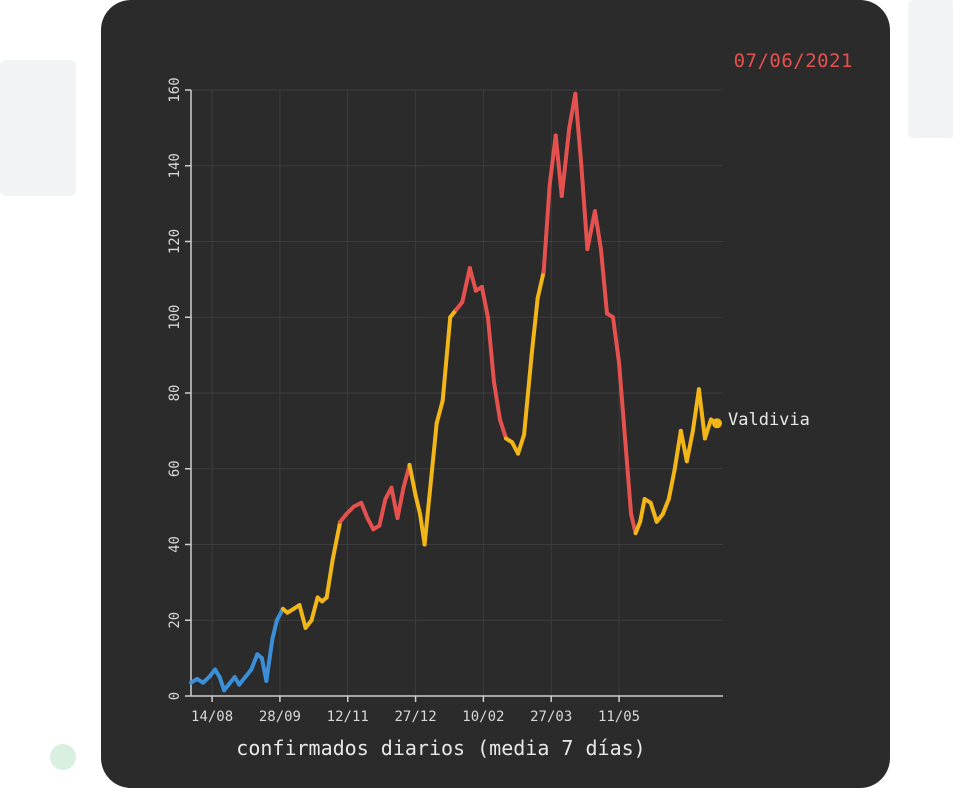 The width and height of the screenshot is (953, 797). What do you see at coordinates (415, 717) in the screenshot?
I see `x-tick-label: 27/12` at bounding box center [415, 717].